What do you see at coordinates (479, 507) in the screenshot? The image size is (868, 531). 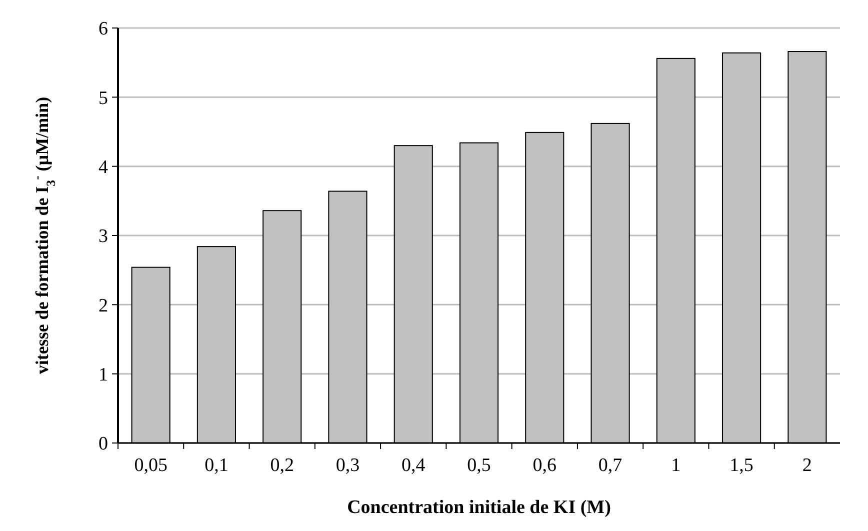 I see `x-axis-title: Concentration initiale de KI (M)` at bounding box center [479, 507].